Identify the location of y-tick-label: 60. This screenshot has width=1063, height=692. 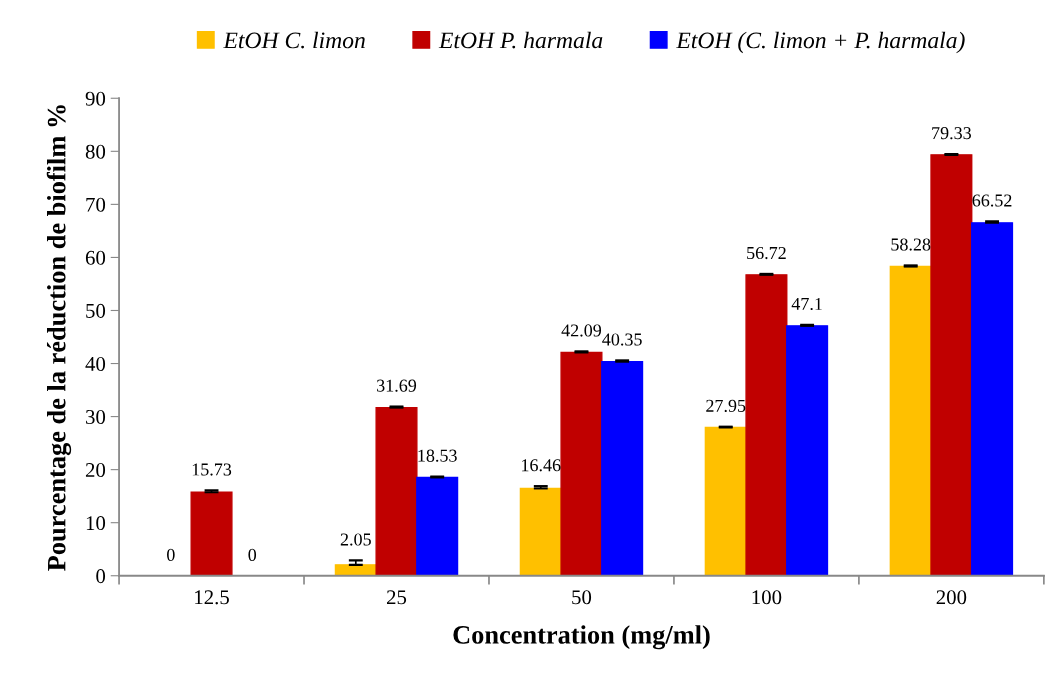
(95, 257).